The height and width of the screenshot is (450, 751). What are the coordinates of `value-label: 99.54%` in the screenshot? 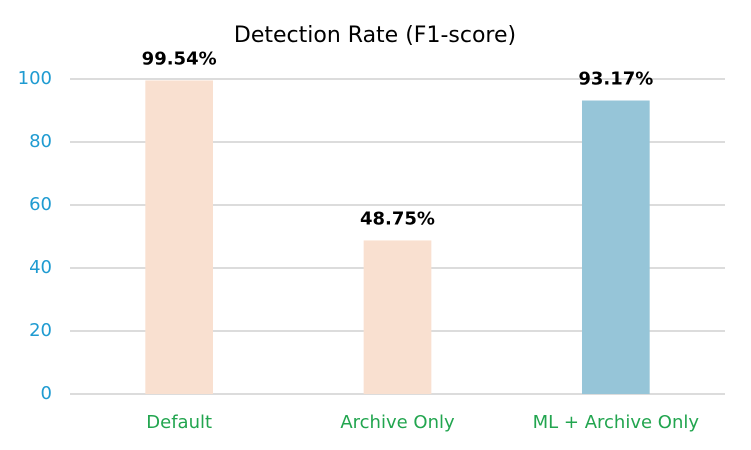 It's located at (179, 58).